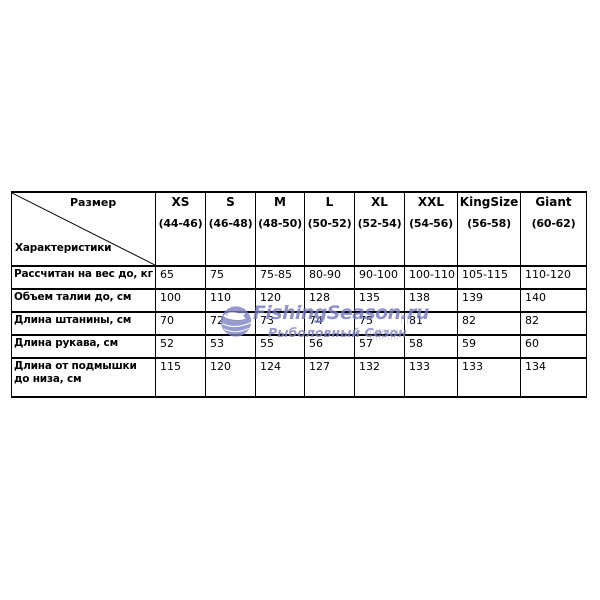 This screenshot has height=600, width=600. Describe the element at coordinates (280, 377) in the screenshot. I see `cell-value: 124` at that location.